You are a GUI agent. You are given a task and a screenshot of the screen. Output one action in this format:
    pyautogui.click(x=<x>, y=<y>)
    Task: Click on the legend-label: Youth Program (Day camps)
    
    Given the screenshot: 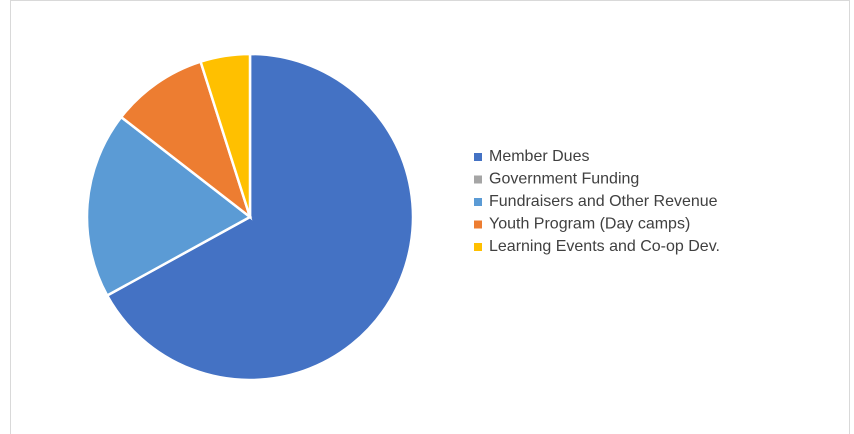 What is the action you would take?
    pyautogui.click(x=589, y=224)
    